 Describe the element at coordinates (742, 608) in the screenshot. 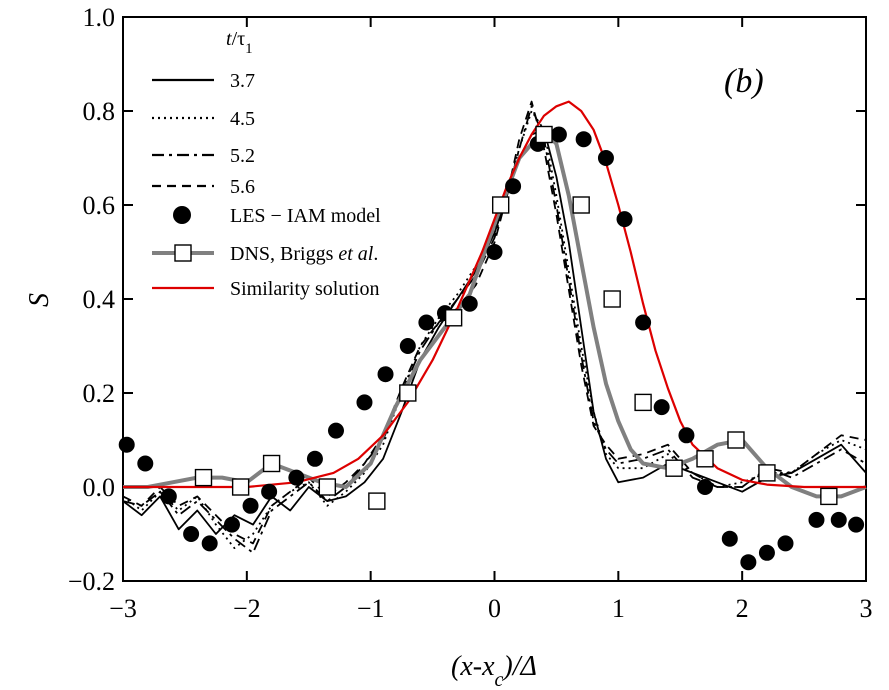

I see `x-tick-label: 2` at that location.